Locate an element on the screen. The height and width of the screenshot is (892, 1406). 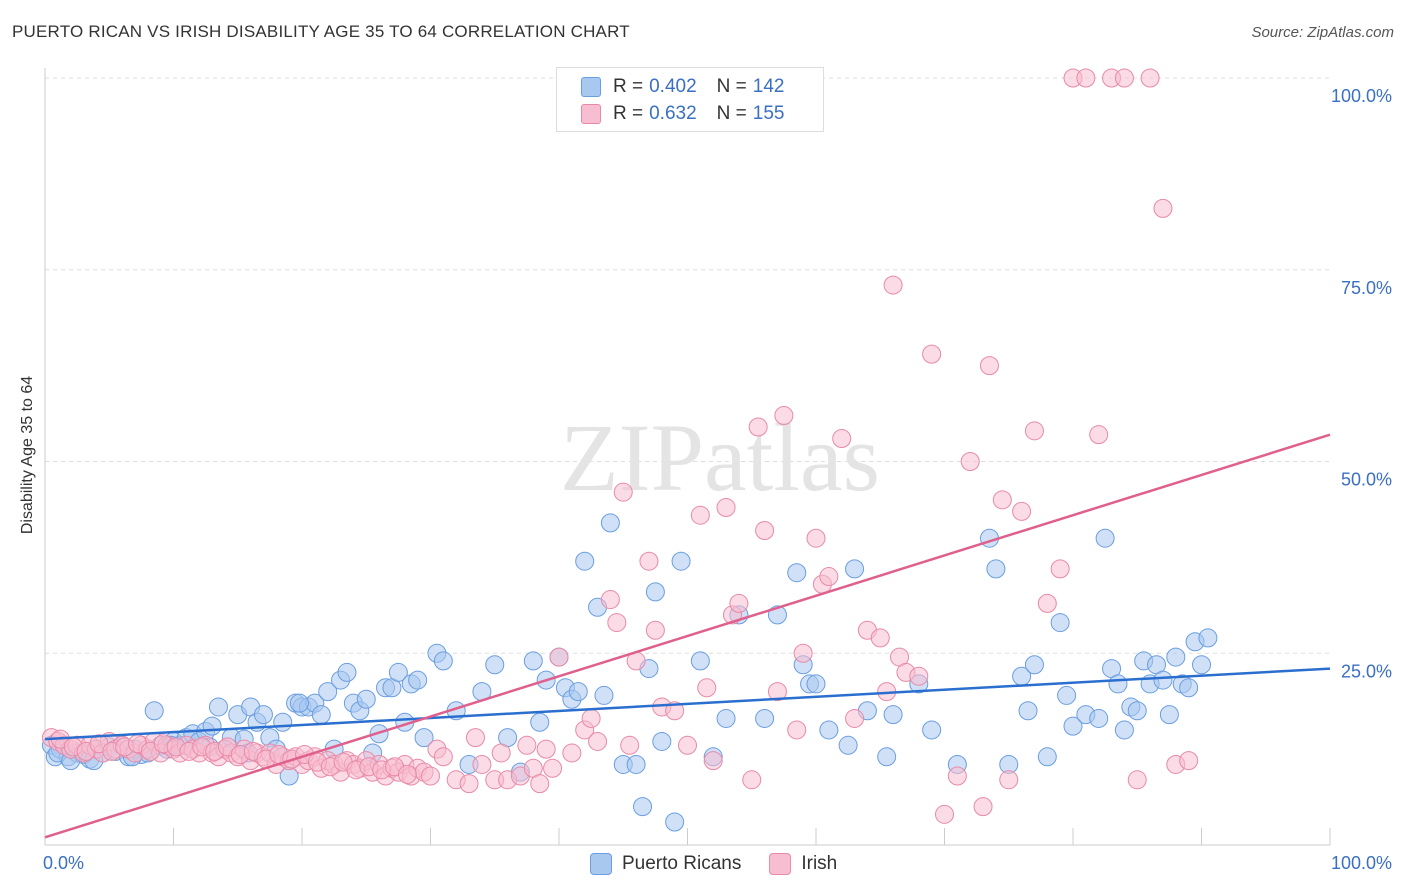
watermark: ZIPatlas is located at coordinates (720, 457).